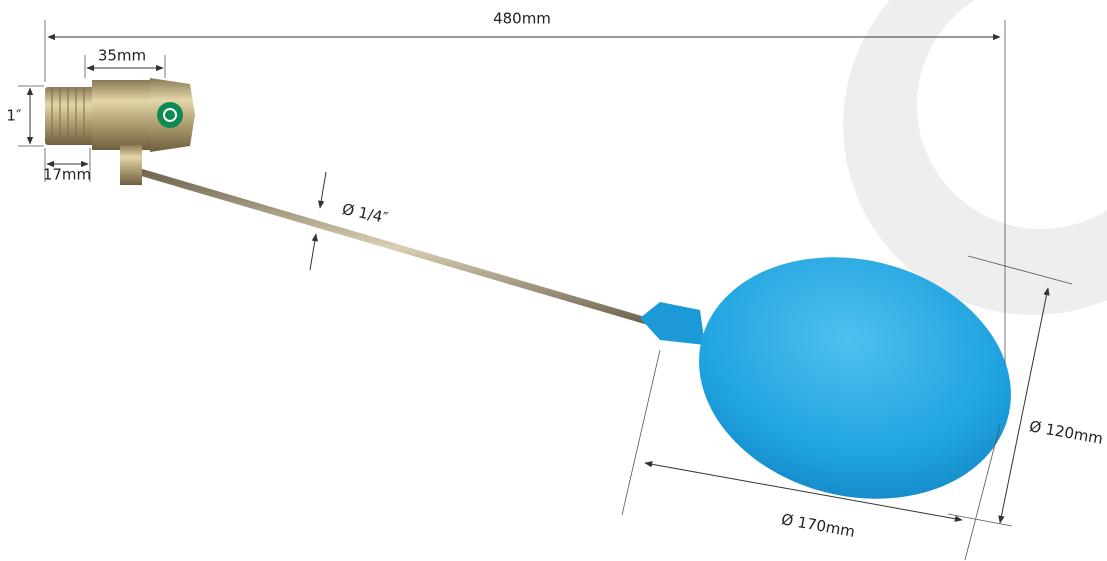  I want to click on decor-ring, so click(975, 157).